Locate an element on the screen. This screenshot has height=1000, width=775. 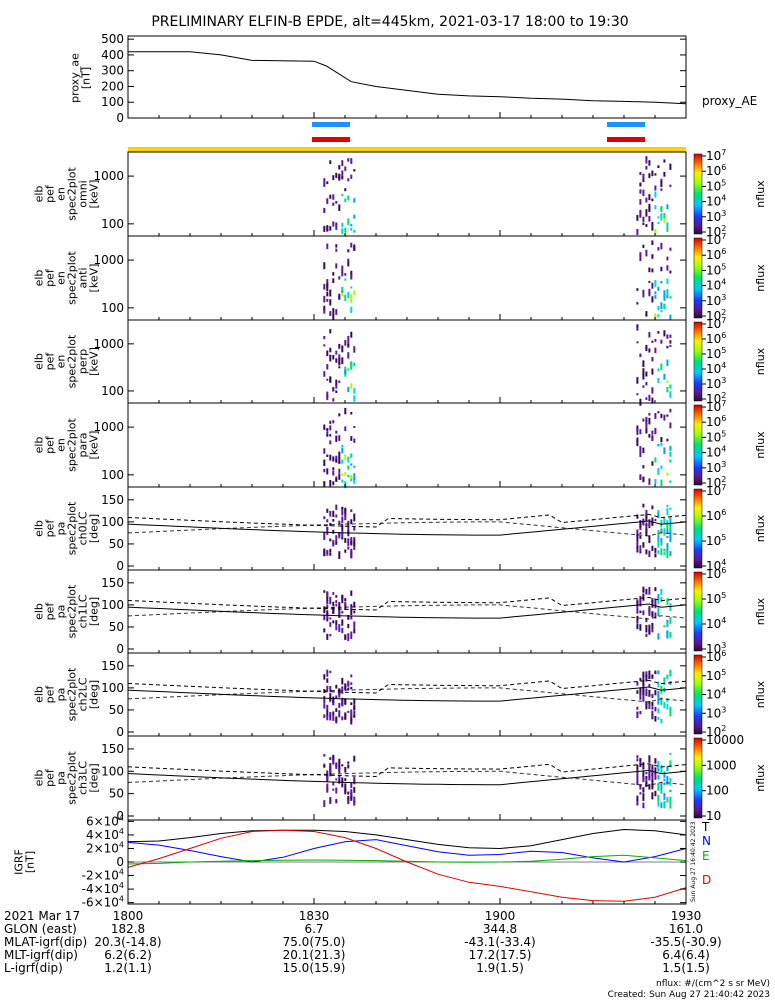
footer-created: Created: Sun Aug 27 21:40:42 2023 is located at coordinates (689, 995).